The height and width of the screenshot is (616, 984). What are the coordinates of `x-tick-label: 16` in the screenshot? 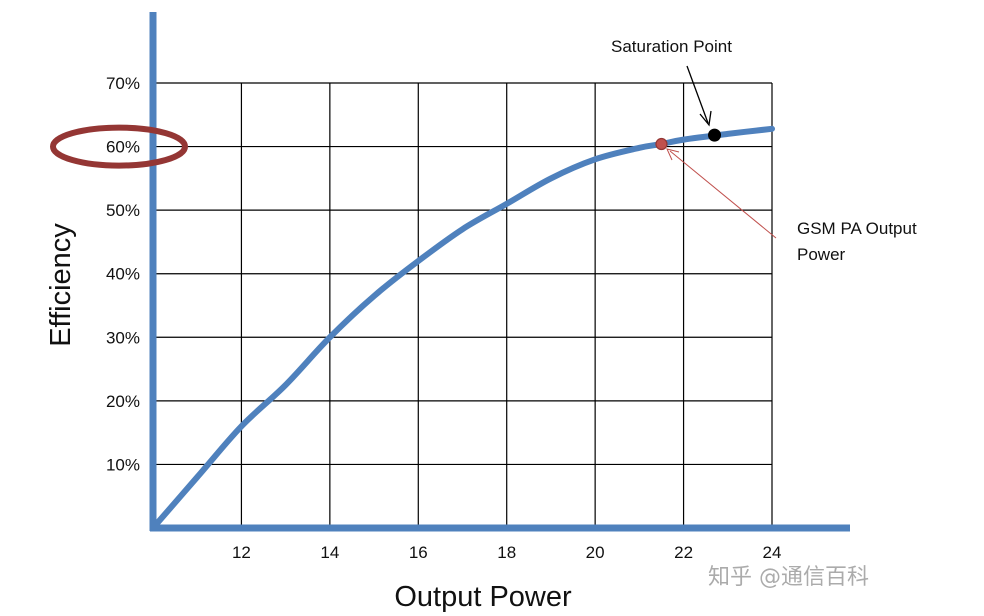 It's located at (418, 552).